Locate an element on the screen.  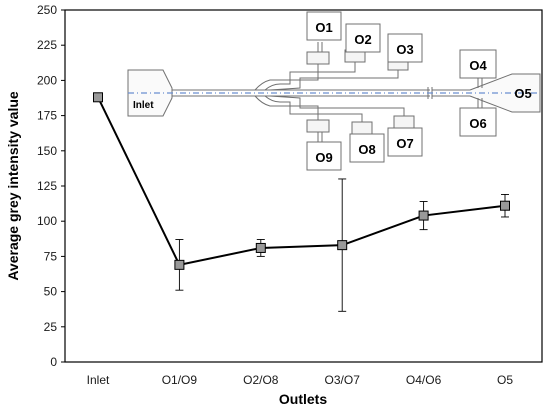
outlet-label-o4: O4 is located at coordinates (478, 65).